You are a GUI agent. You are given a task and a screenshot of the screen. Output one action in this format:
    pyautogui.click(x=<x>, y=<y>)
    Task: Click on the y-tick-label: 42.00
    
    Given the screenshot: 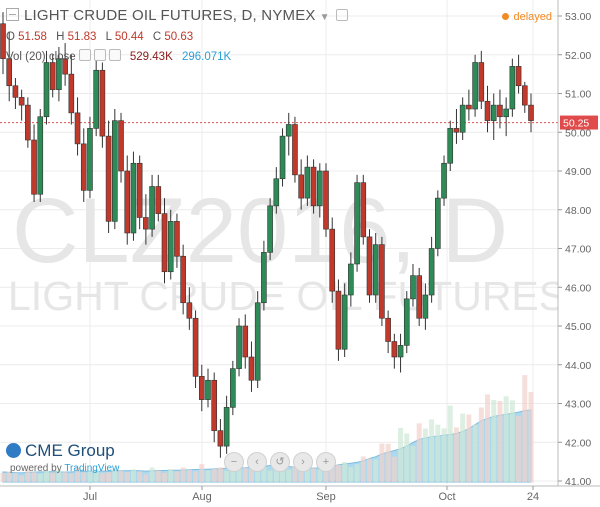 What is the action you would take?
    pyautogui.click(x=578, y=443)
    